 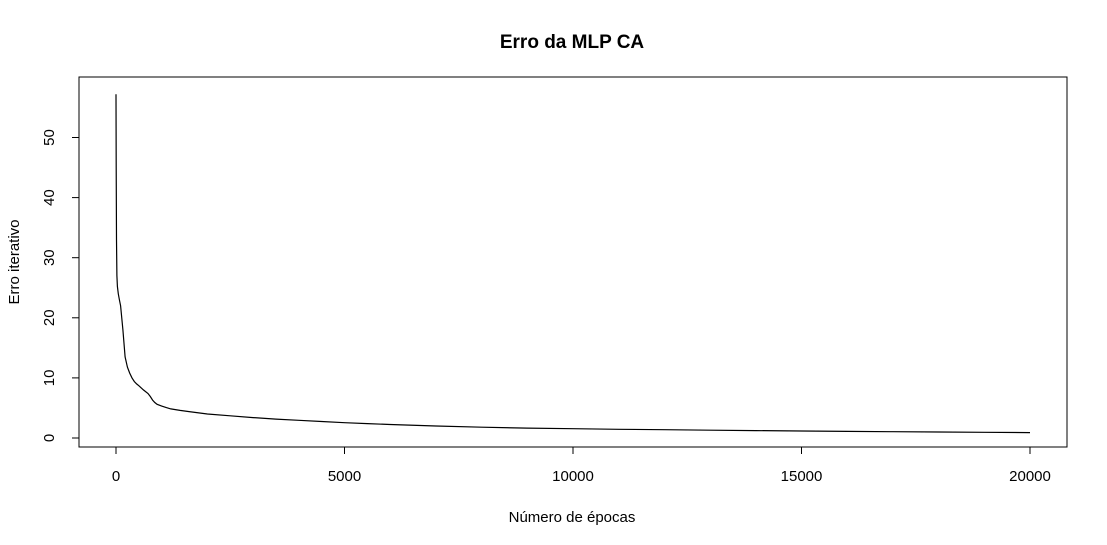 What do you see at coordinates (14, 261) in the screenshot?
I see `y-axis-label: Erro iterativo` at bounding box center [14, 261].